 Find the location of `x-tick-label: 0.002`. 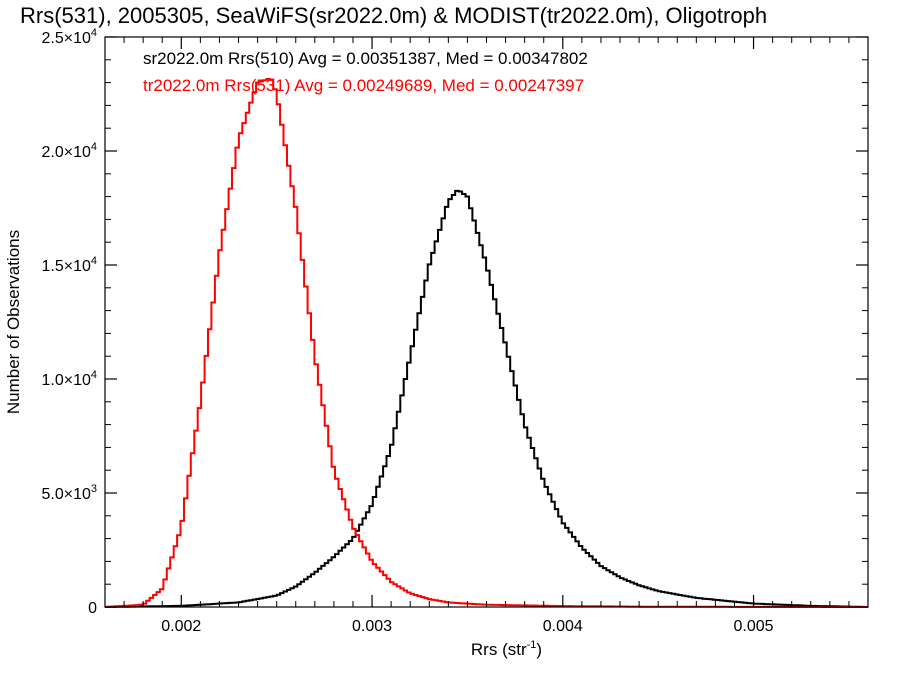

x-tick-label: 0.002 is located at coordinates (181, 626).